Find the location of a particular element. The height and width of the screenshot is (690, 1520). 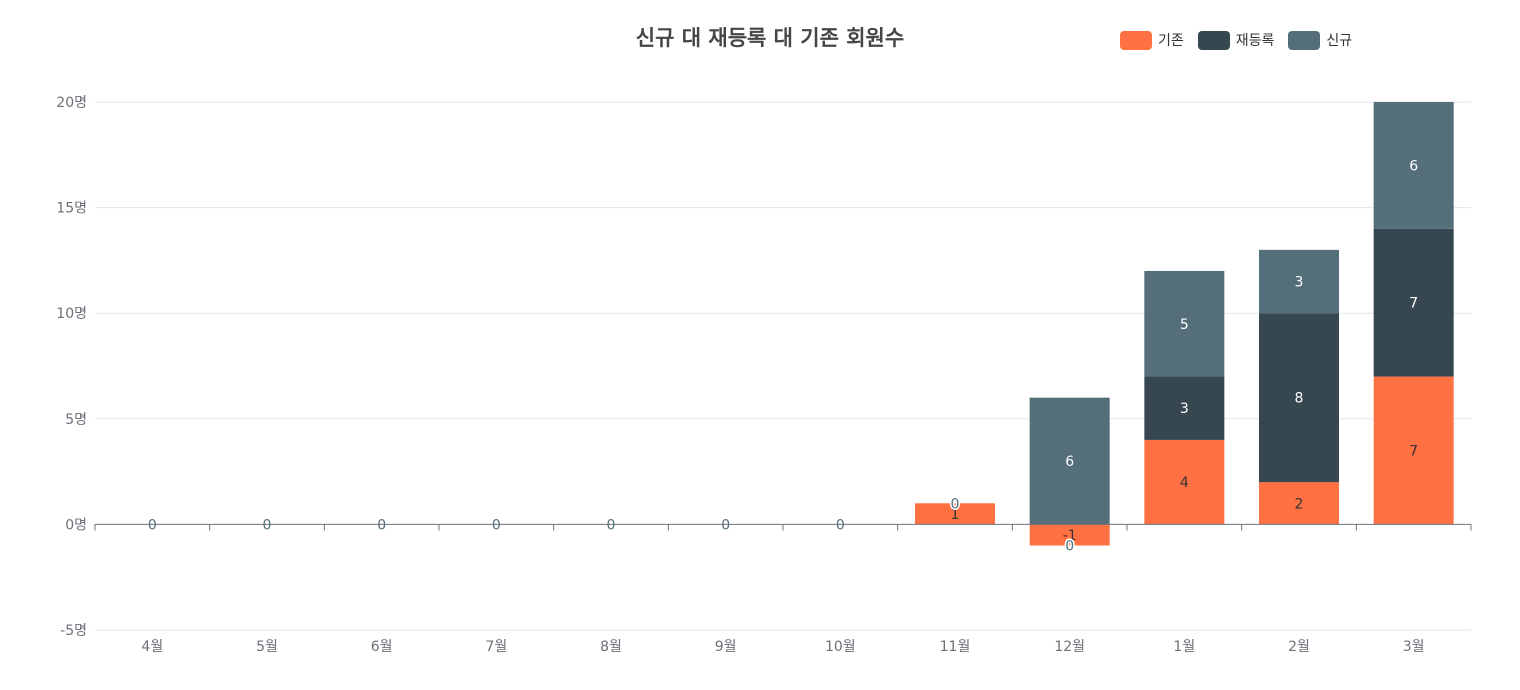

x-tick-label: 1월 is located at coordinates (1184, 647).